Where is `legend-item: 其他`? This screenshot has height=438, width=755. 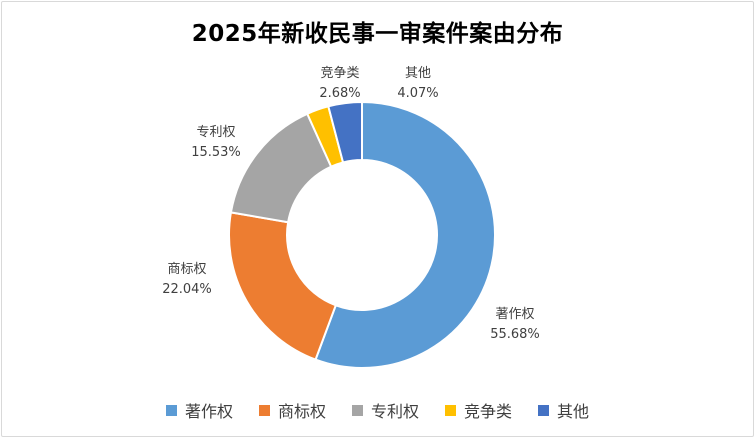 legend-item: 其他 is located at coordinates (563, 410).